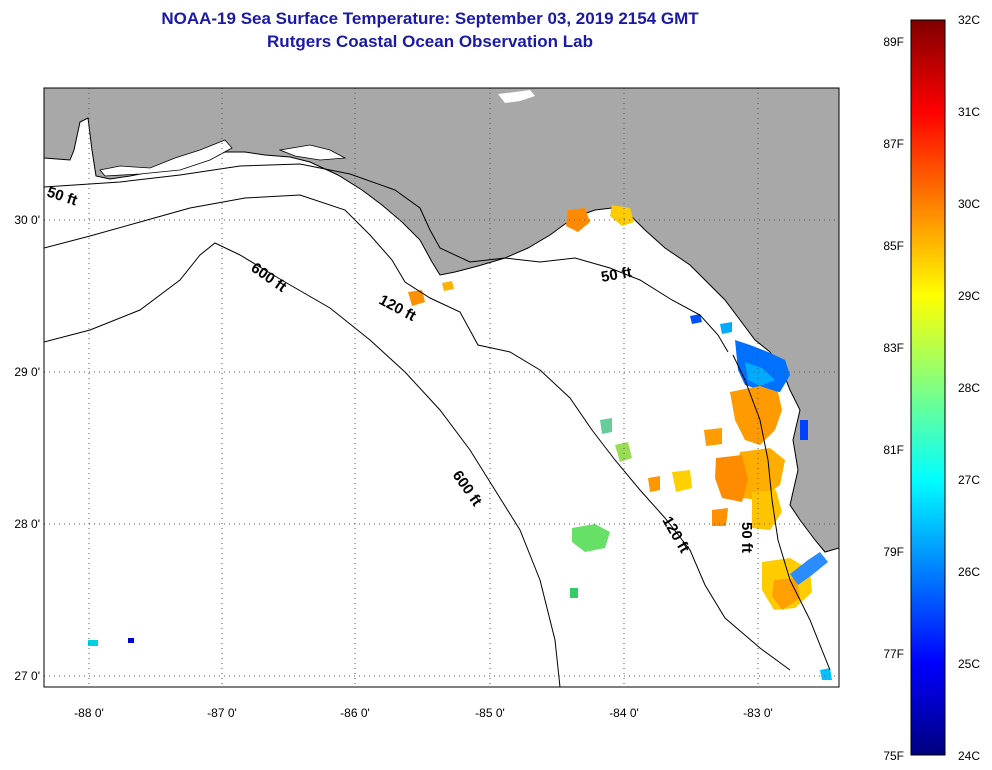 The height and width of the screenshot is (770, 992). Describe the element at coordinates (27, 448) in the screenshot. I see `latitude-axis: 30 0' 29 0' 28 0' 27 0'` at that location.